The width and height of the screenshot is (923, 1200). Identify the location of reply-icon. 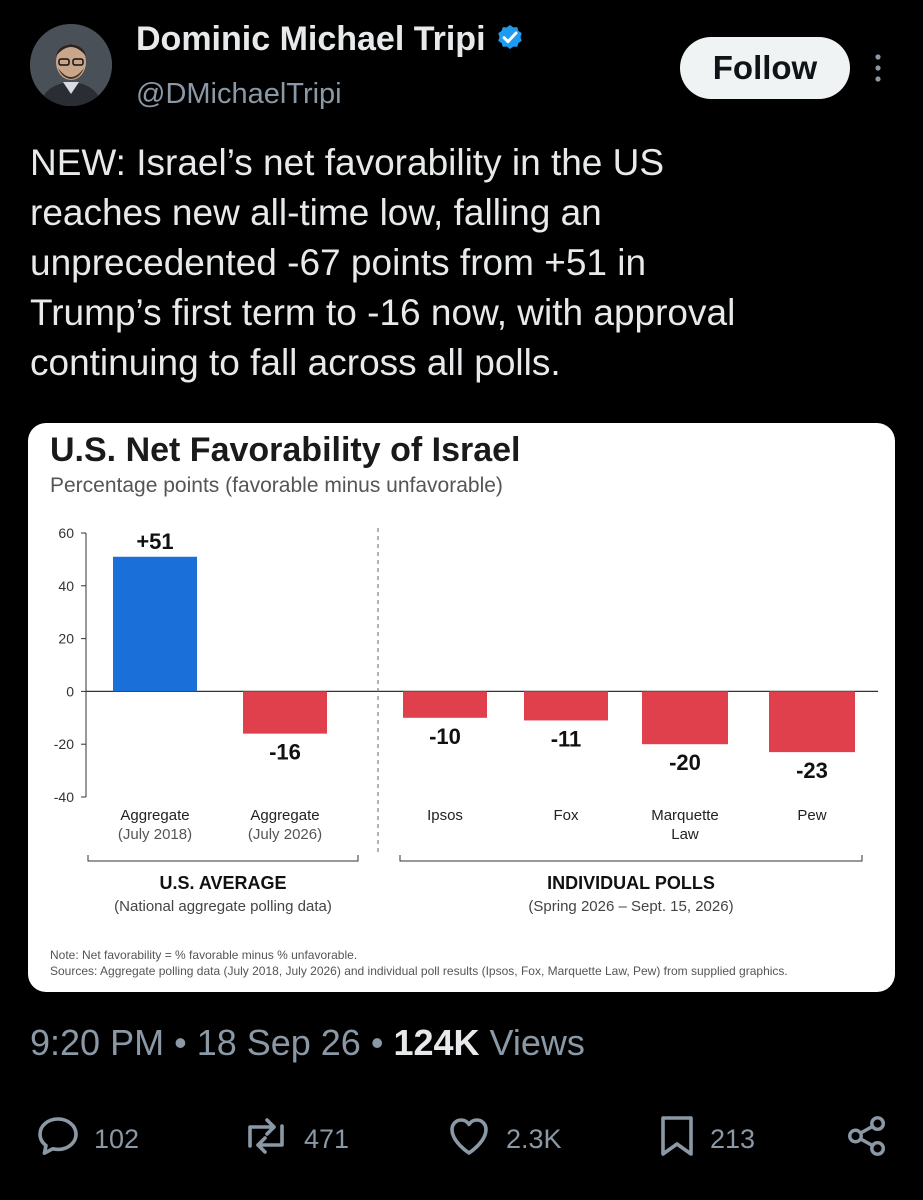
(64, 1139).